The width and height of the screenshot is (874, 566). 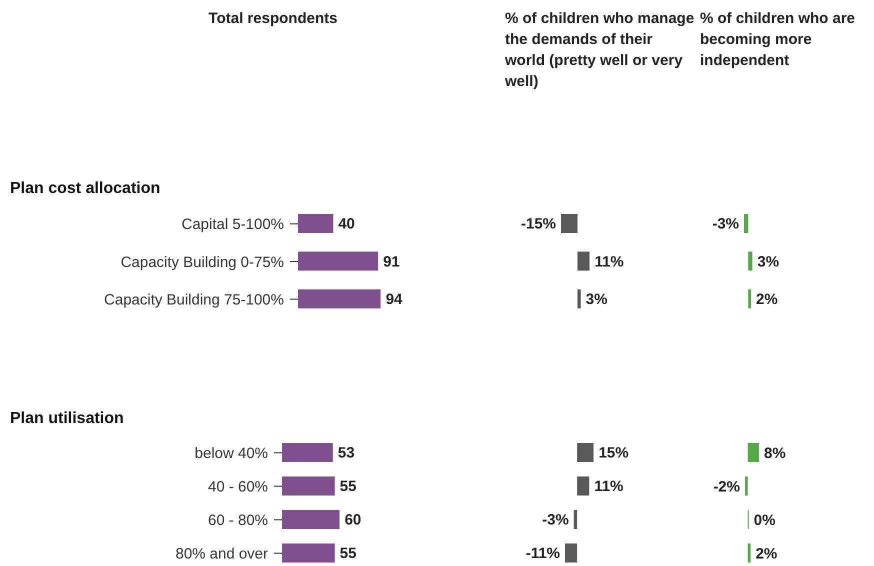 What do you see at coordinates (391, 261) in the screenshot?
I see `data-label: 91` at bounding box center [391, 261].